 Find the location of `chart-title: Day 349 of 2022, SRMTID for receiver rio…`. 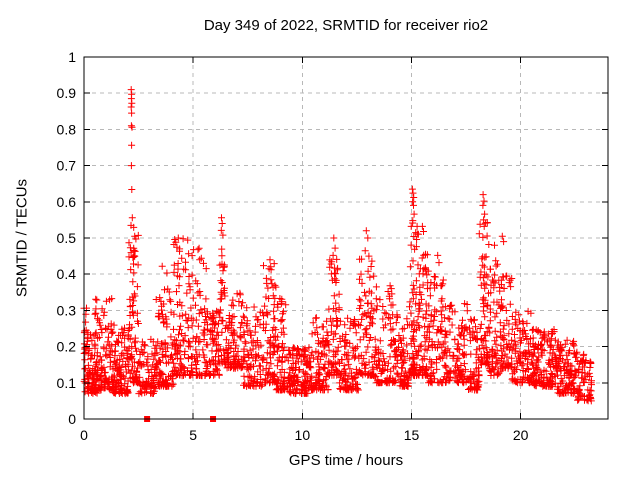

chart-title: Day 349 of 2022, SRMTID for receiver rio… is located at coordinates (346, 25).